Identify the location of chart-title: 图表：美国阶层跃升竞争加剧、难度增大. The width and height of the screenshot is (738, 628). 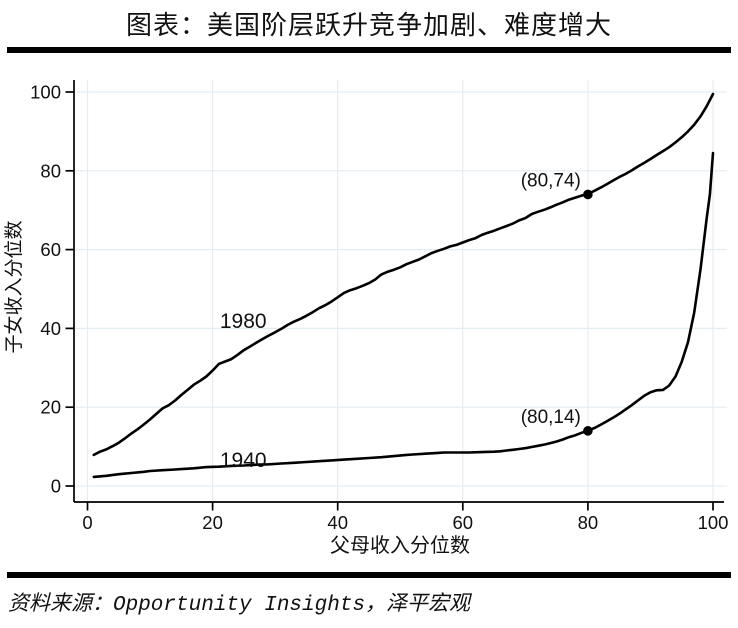
(368, 25).